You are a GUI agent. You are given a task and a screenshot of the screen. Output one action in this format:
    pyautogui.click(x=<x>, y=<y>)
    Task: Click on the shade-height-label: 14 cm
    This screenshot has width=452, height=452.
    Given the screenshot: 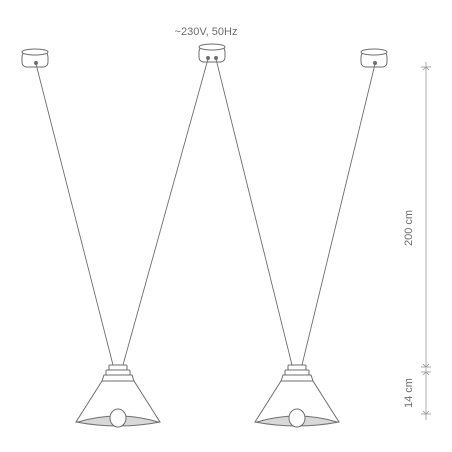 What is the action you would take?
    pyautogui.click(x=409, y=393)
    